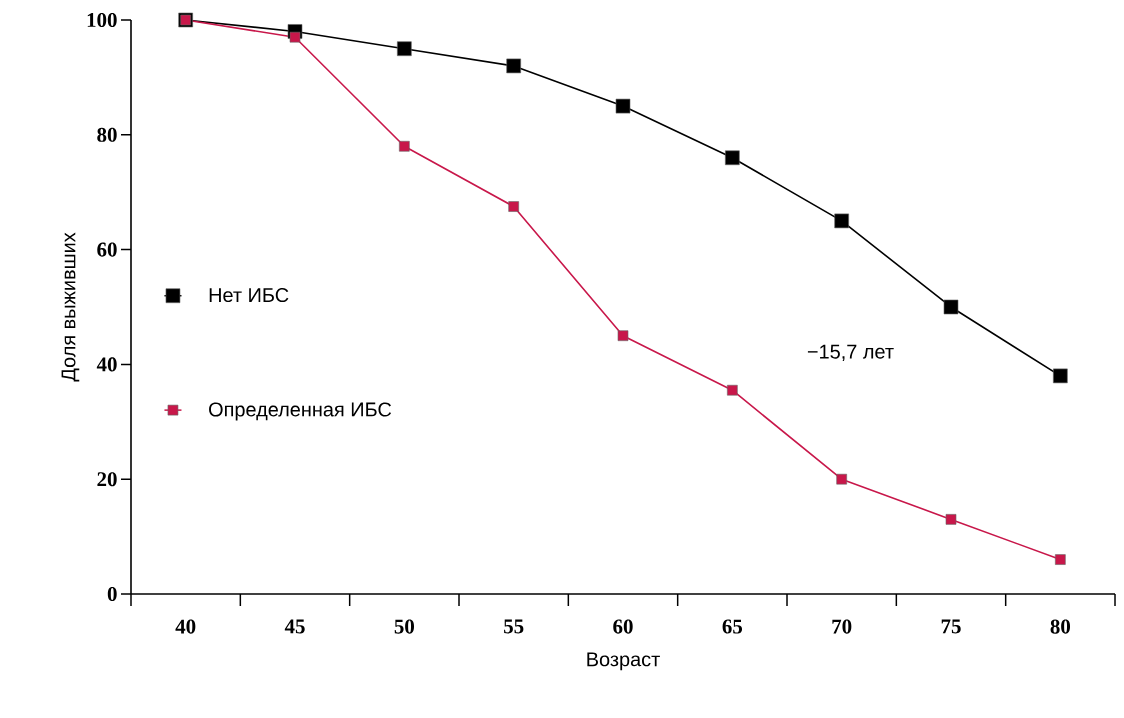 This screenshot has height=718, width=1124. Describe the element at coordinates (70, 307) in the screenshot. I see `y-axis-title: Доля выживших` at that location.